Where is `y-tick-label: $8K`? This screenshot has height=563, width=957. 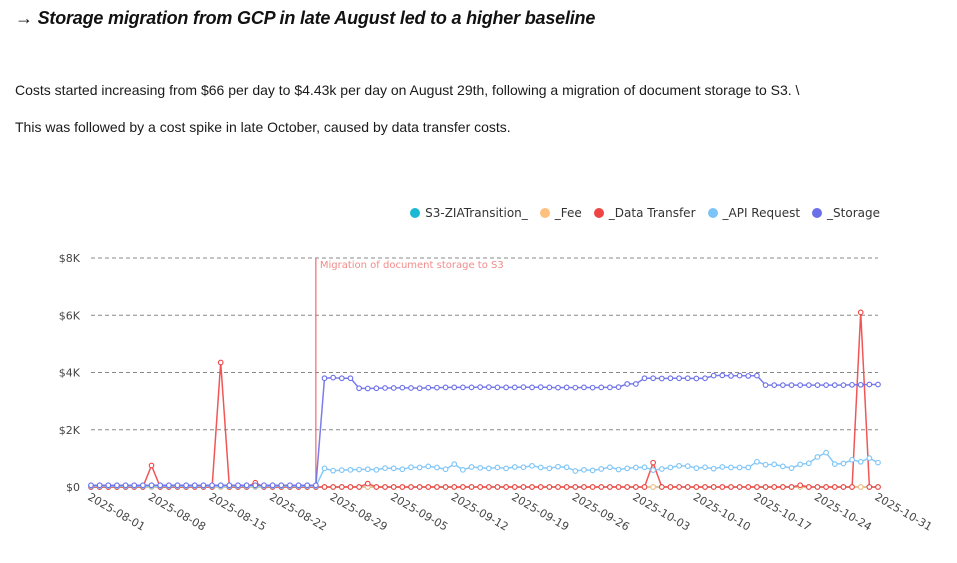 y-tick-label: $8K is located at coordinates (70, 258).